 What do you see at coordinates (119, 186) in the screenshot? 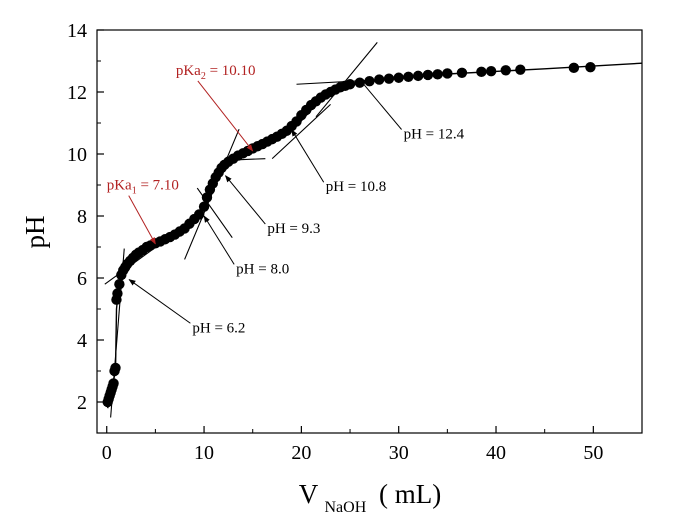
I see `annotation-label-5-main: pKa` at bounding box center [119, 186].